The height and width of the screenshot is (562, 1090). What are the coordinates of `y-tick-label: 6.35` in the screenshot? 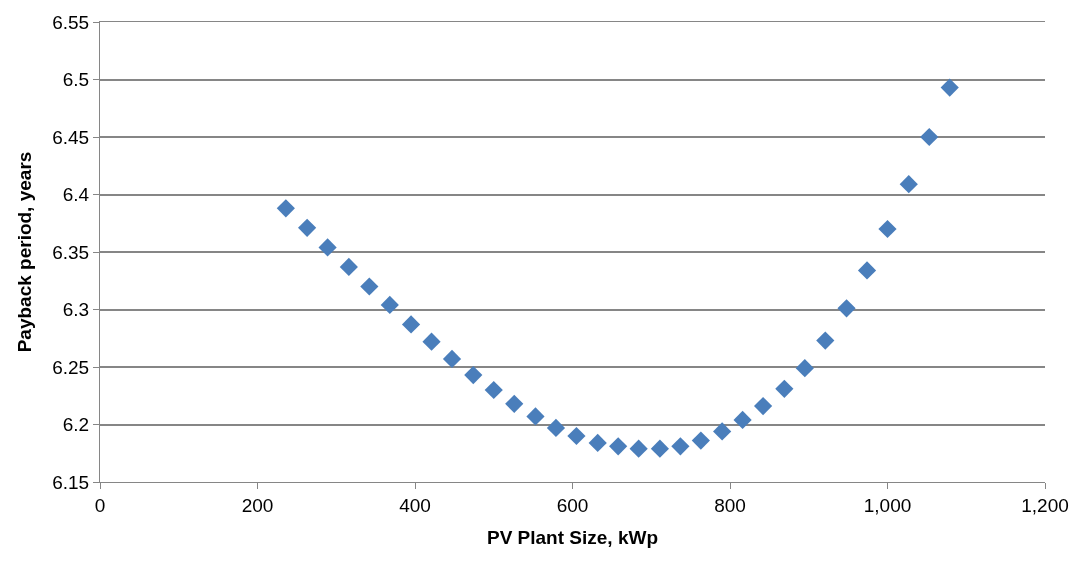 It's located at (71, 252).